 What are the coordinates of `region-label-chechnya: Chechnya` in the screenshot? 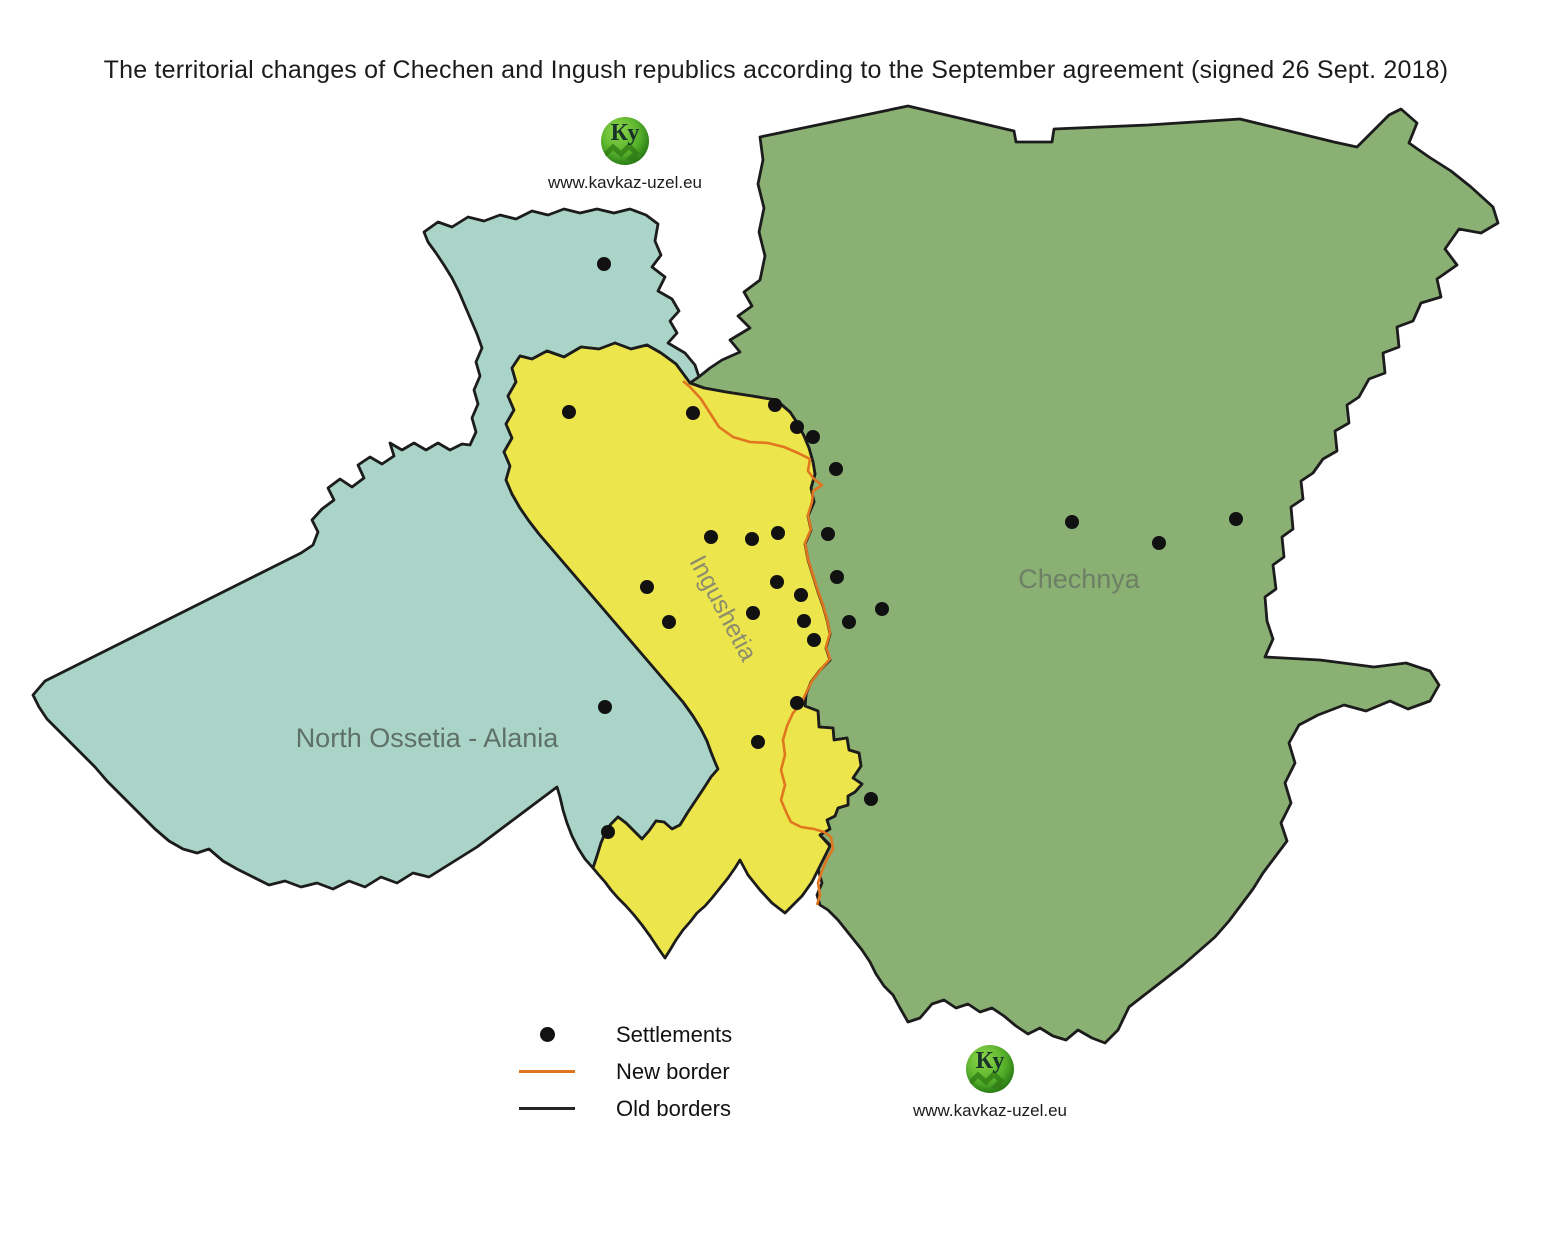 It's located at (1079, 579).